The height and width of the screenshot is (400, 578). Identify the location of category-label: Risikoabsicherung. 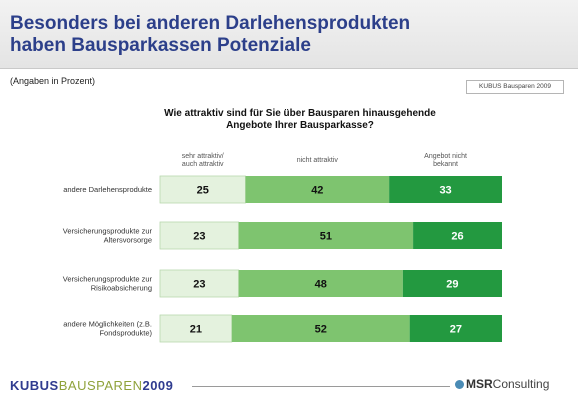
(121, 288).